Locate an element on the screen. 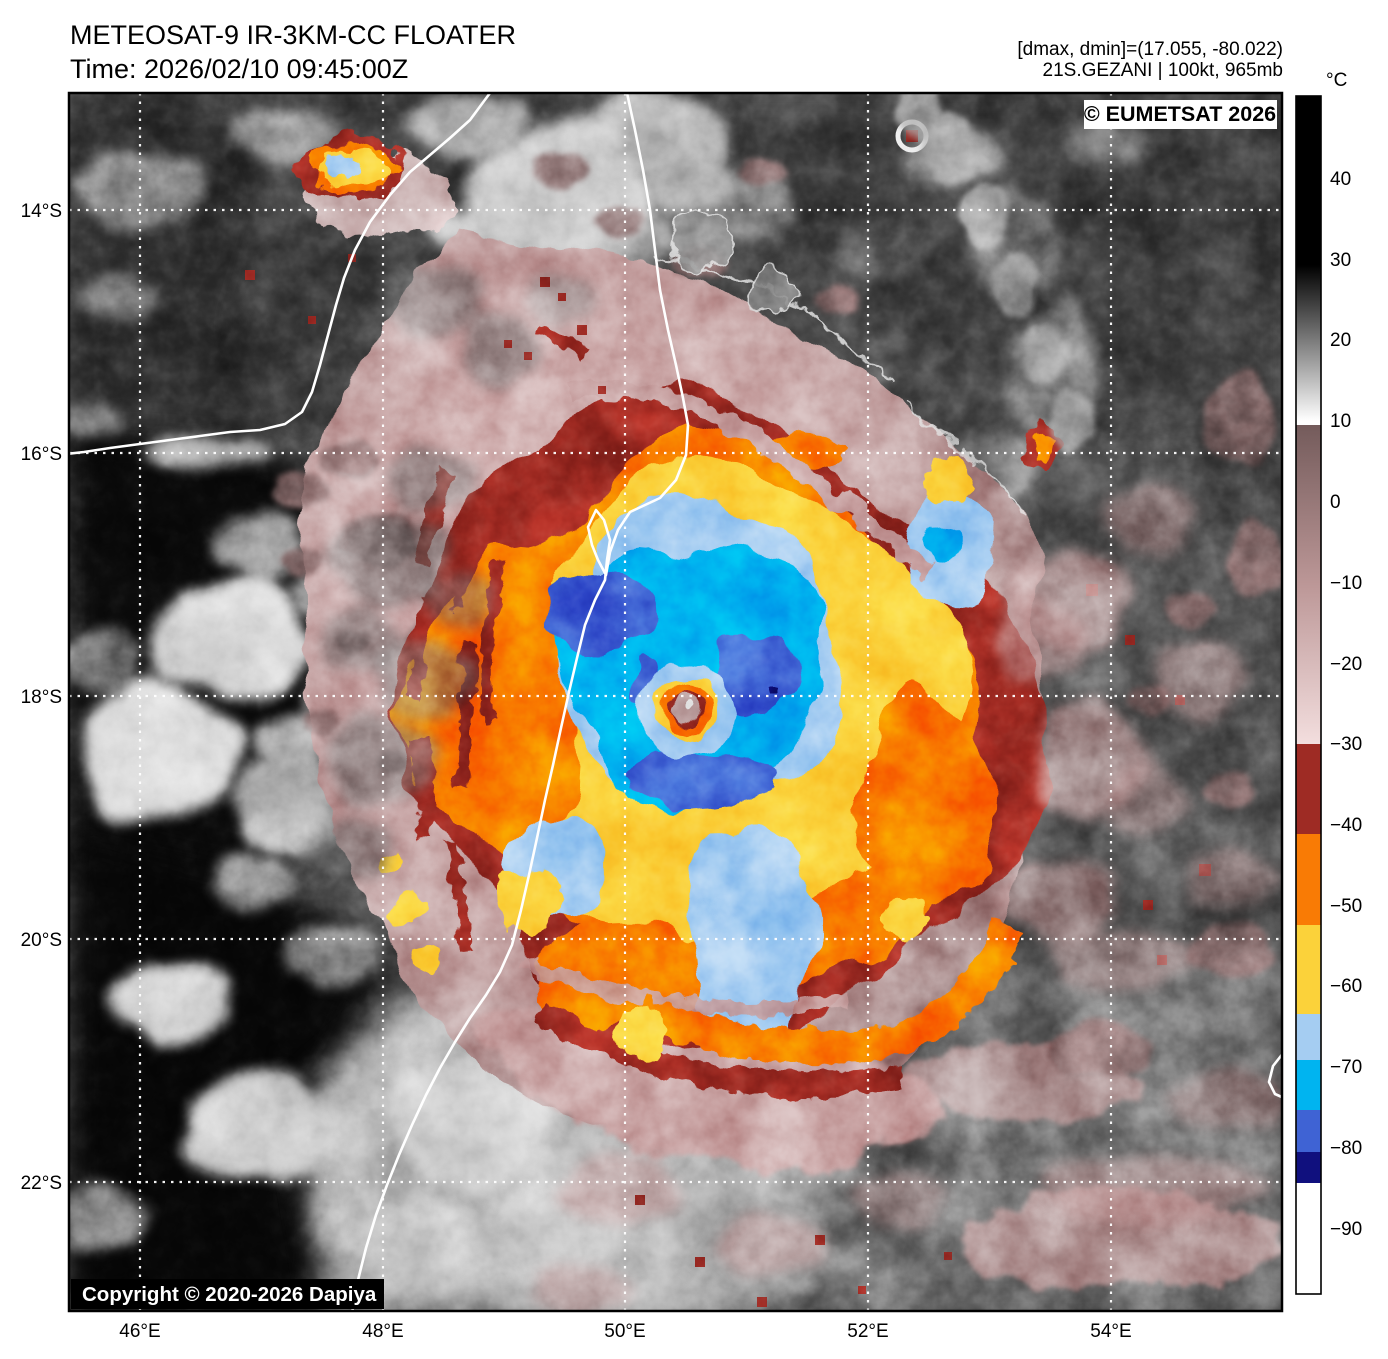 This screenshot has width=1388, height=1359. svg-text: Copyright © 2020-2026 Dapiya is located at coordinates (229, 1294).